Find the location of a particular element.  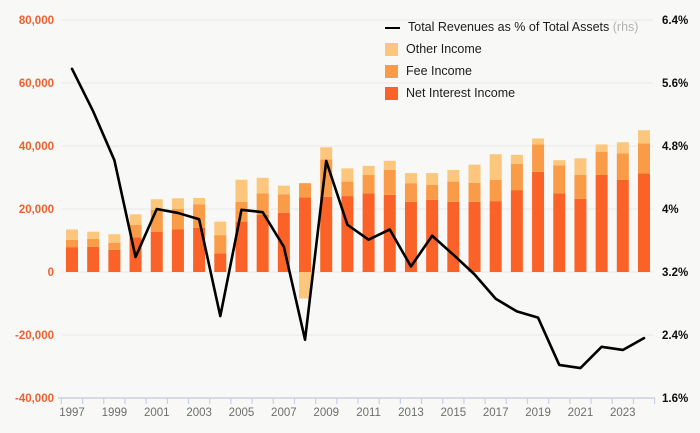

x-axis-label: 2021 is located at coordinates (581, 413).